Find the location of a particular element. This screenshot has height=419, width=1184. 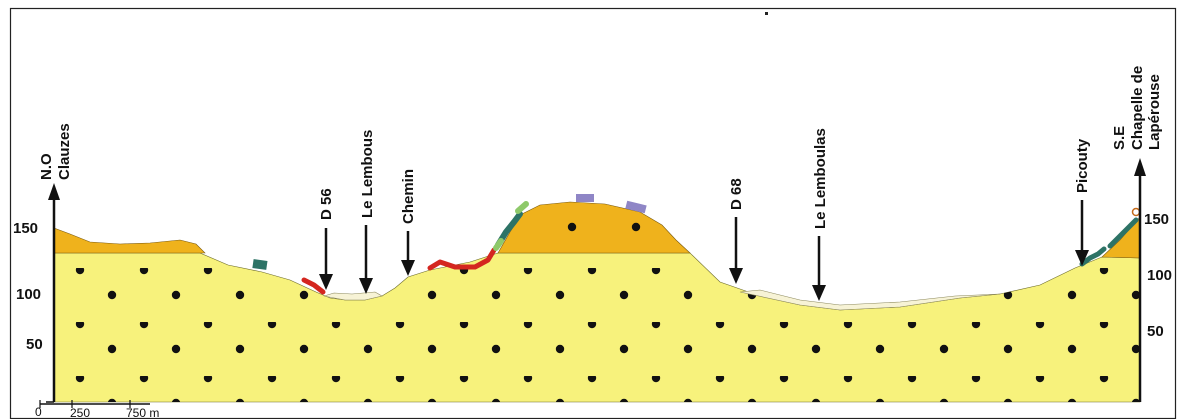

marker-le-lembous: Le Lembous is located at coordinates (367, 212).